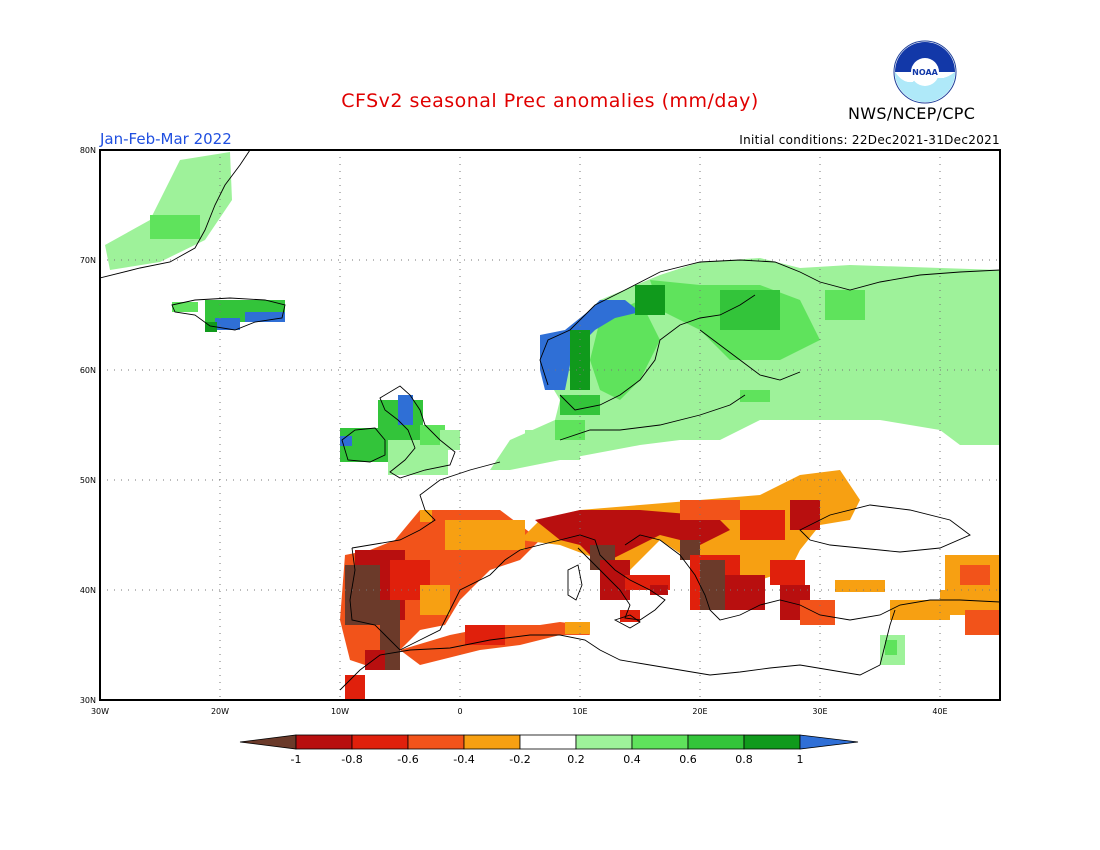 The image size is (1100, 850). Describe the element at coordinates (88, 260) in the screenshot. I see `svg-text: 70N` at that location.